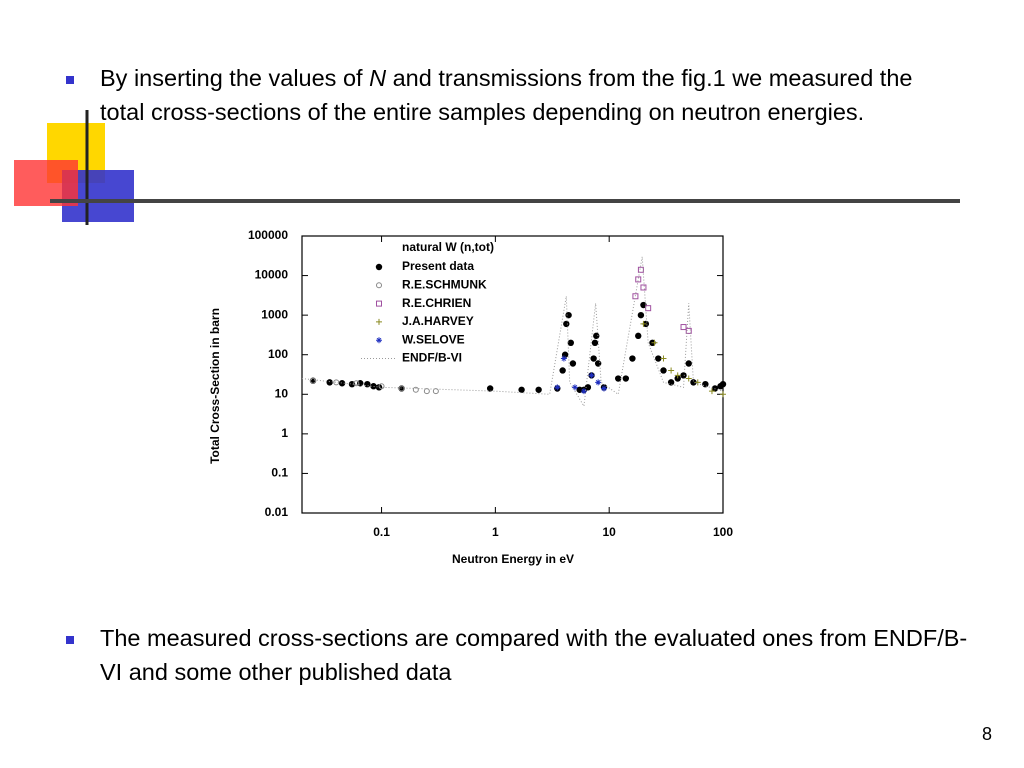 This screenshot has height=768, width=1024. What do you see at coordinates (272, 275) in the screenshot?
I see `y-tick-label: 10000` at bounding box center [272, 275].